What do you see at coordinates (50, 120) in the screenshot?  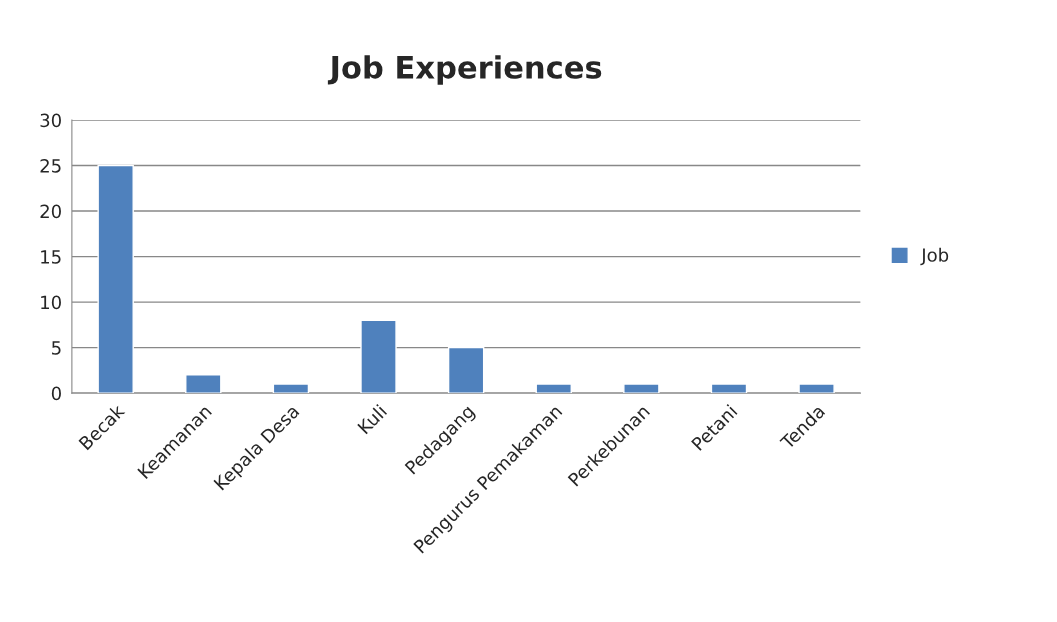 I see `y-tick-label: 30` at bounding box center [50, 120].